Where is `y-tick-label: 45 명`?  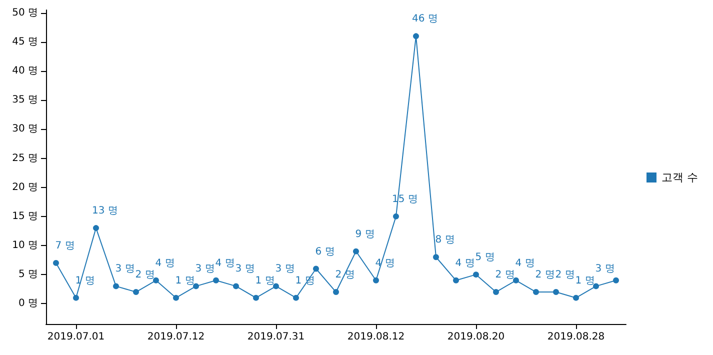 y-tick-label: 45 명 is located at coordinates (25, 42).